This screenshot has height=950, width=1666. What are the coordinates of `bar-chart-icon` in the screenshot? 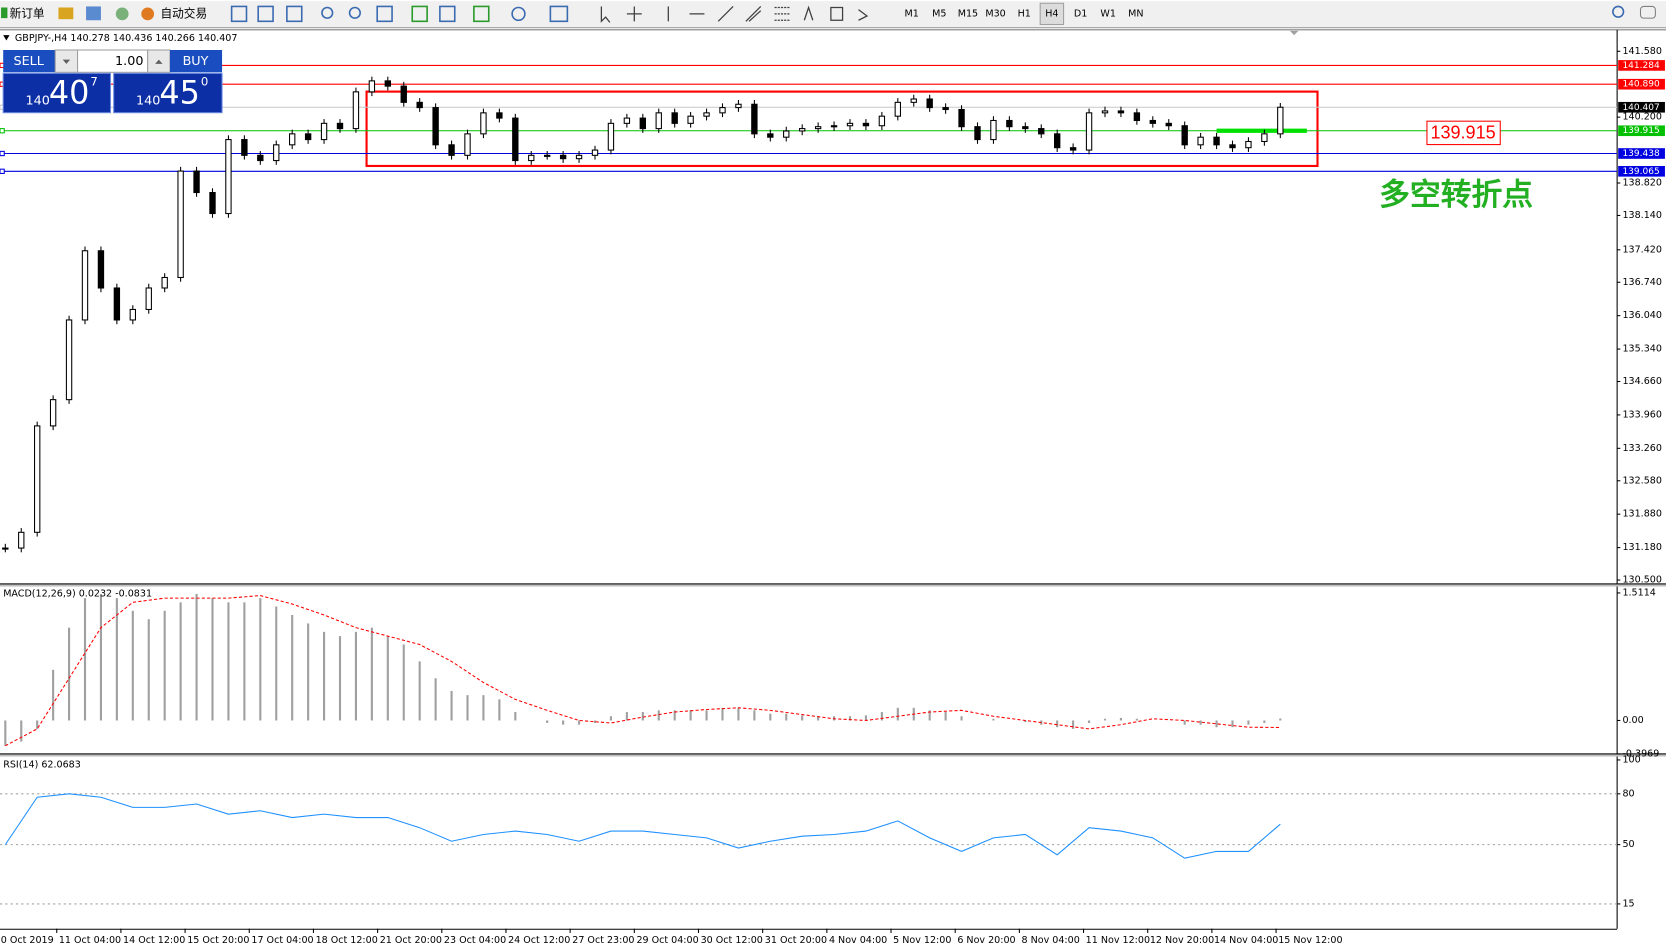 It's located at (239, 14).